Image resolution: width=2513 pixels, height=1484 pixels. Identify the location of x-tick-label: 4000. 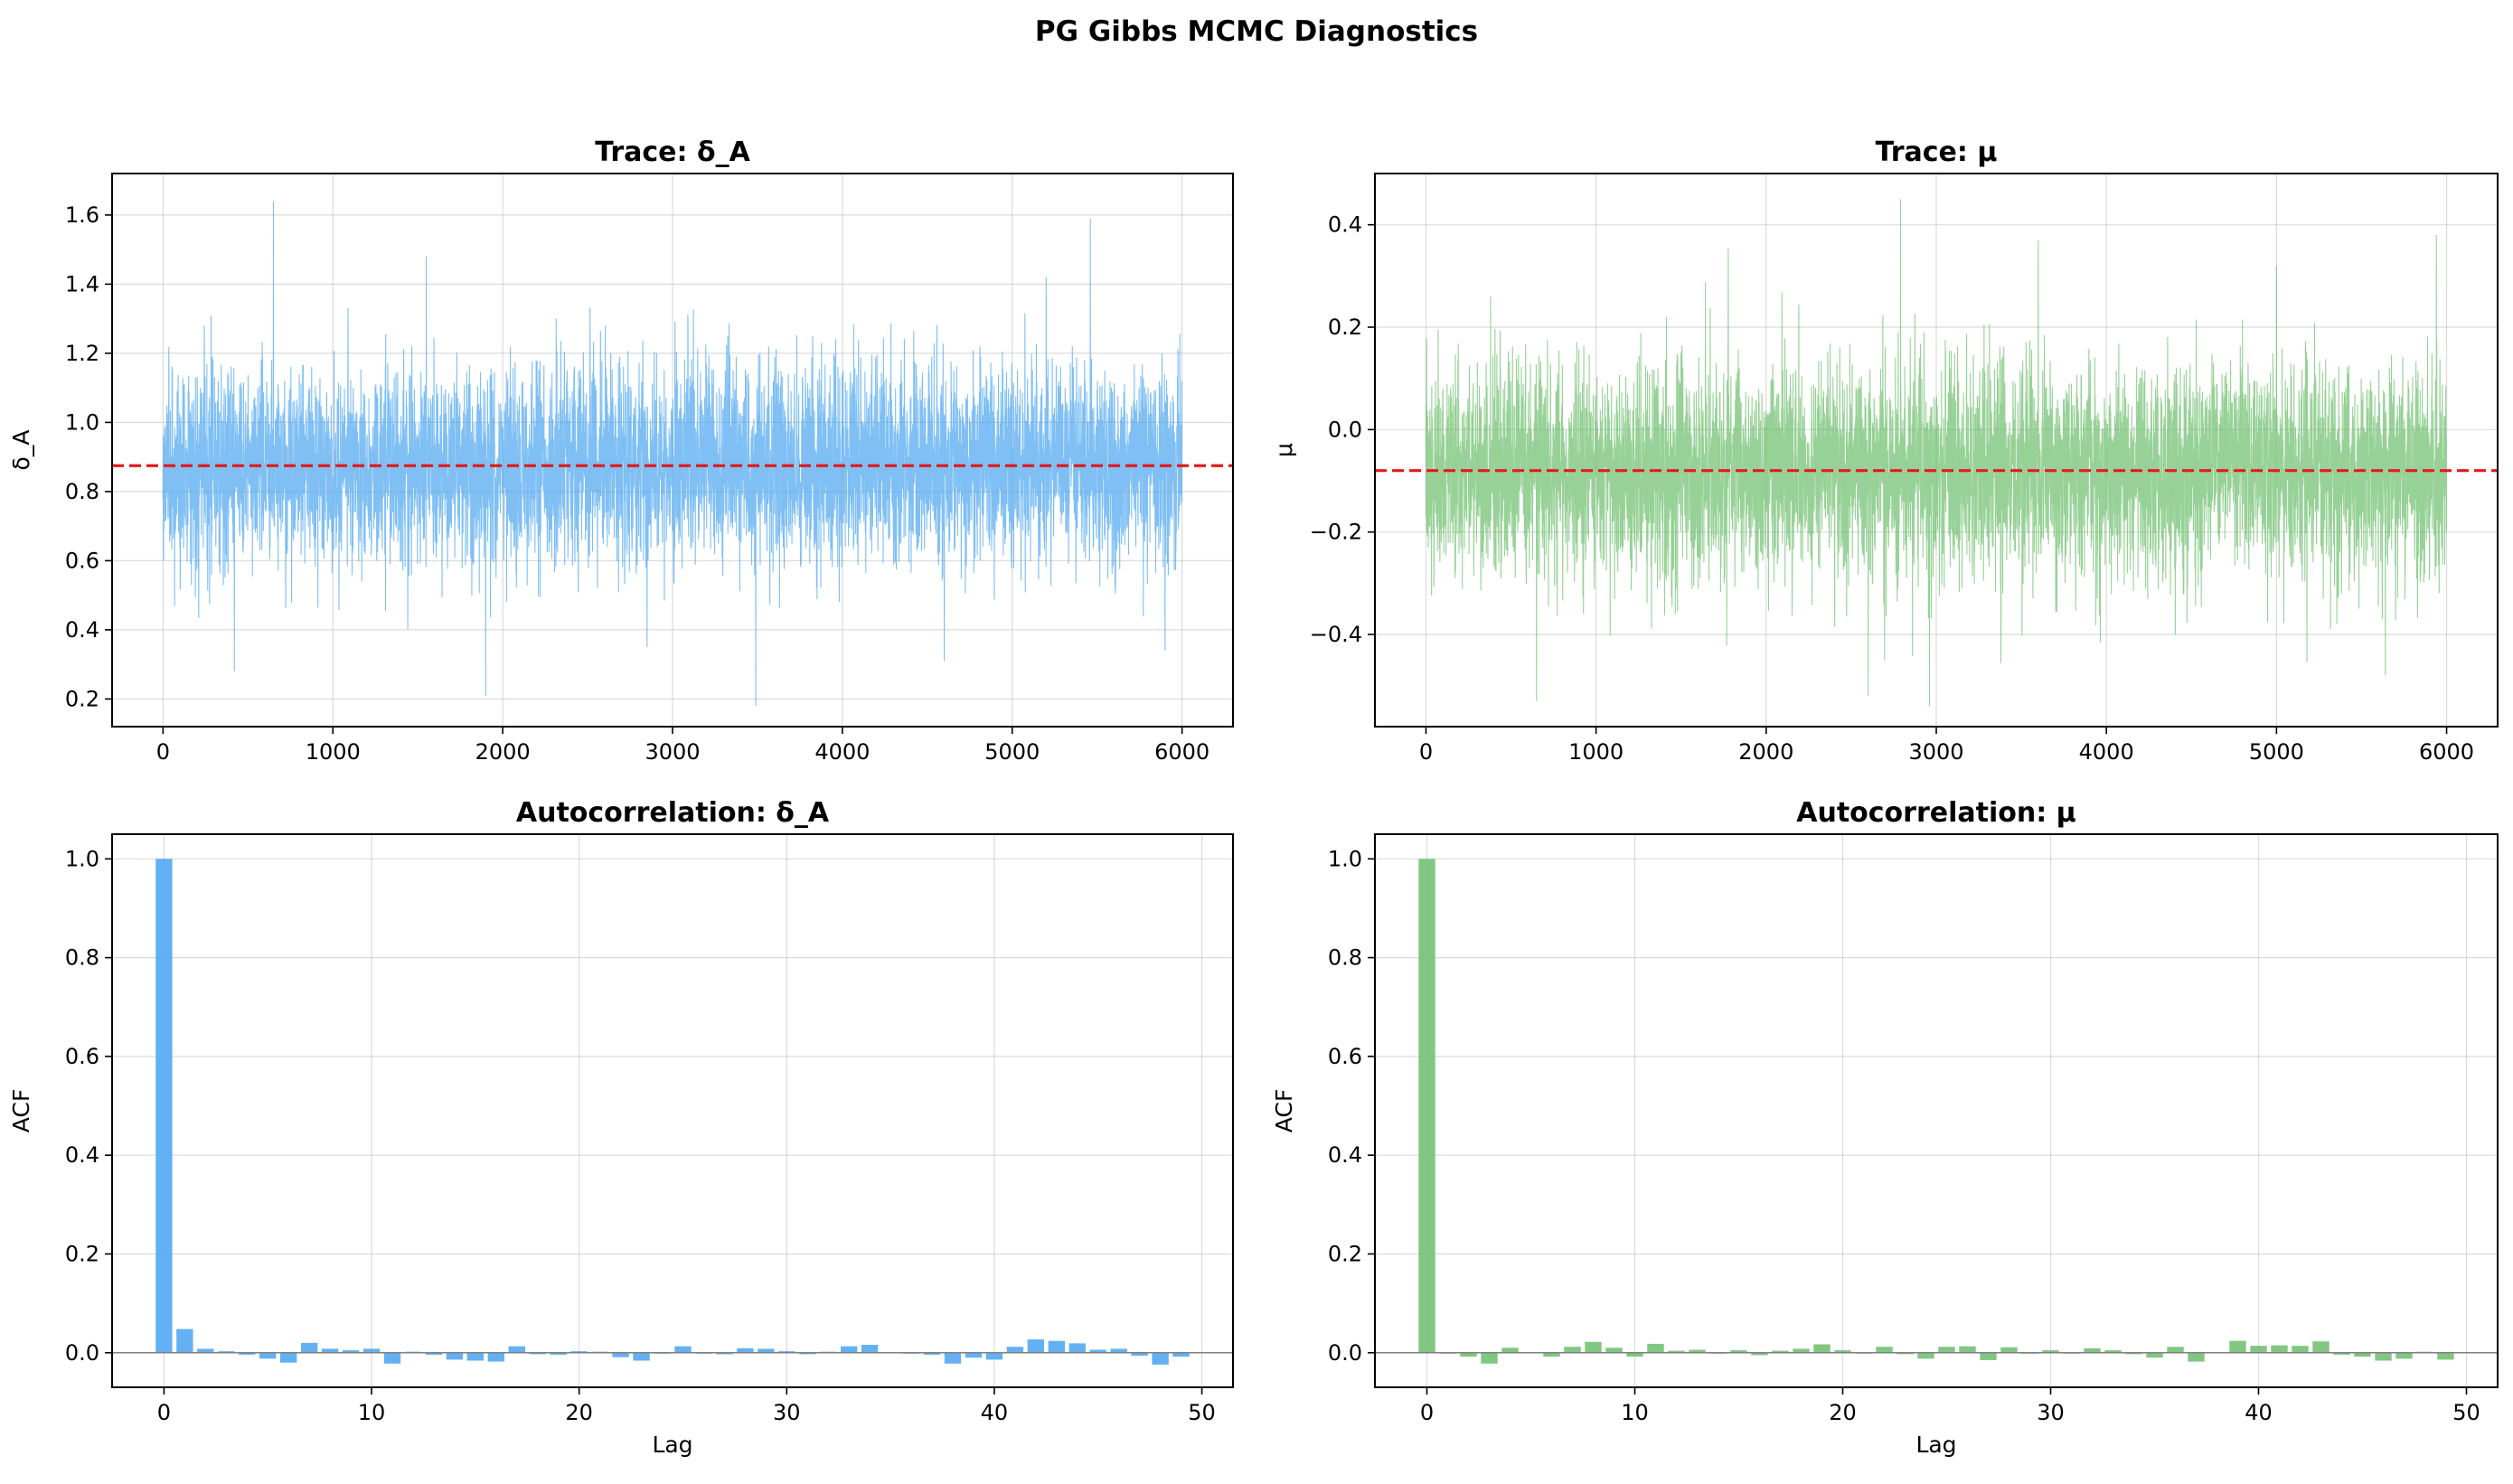
(2106, 752).